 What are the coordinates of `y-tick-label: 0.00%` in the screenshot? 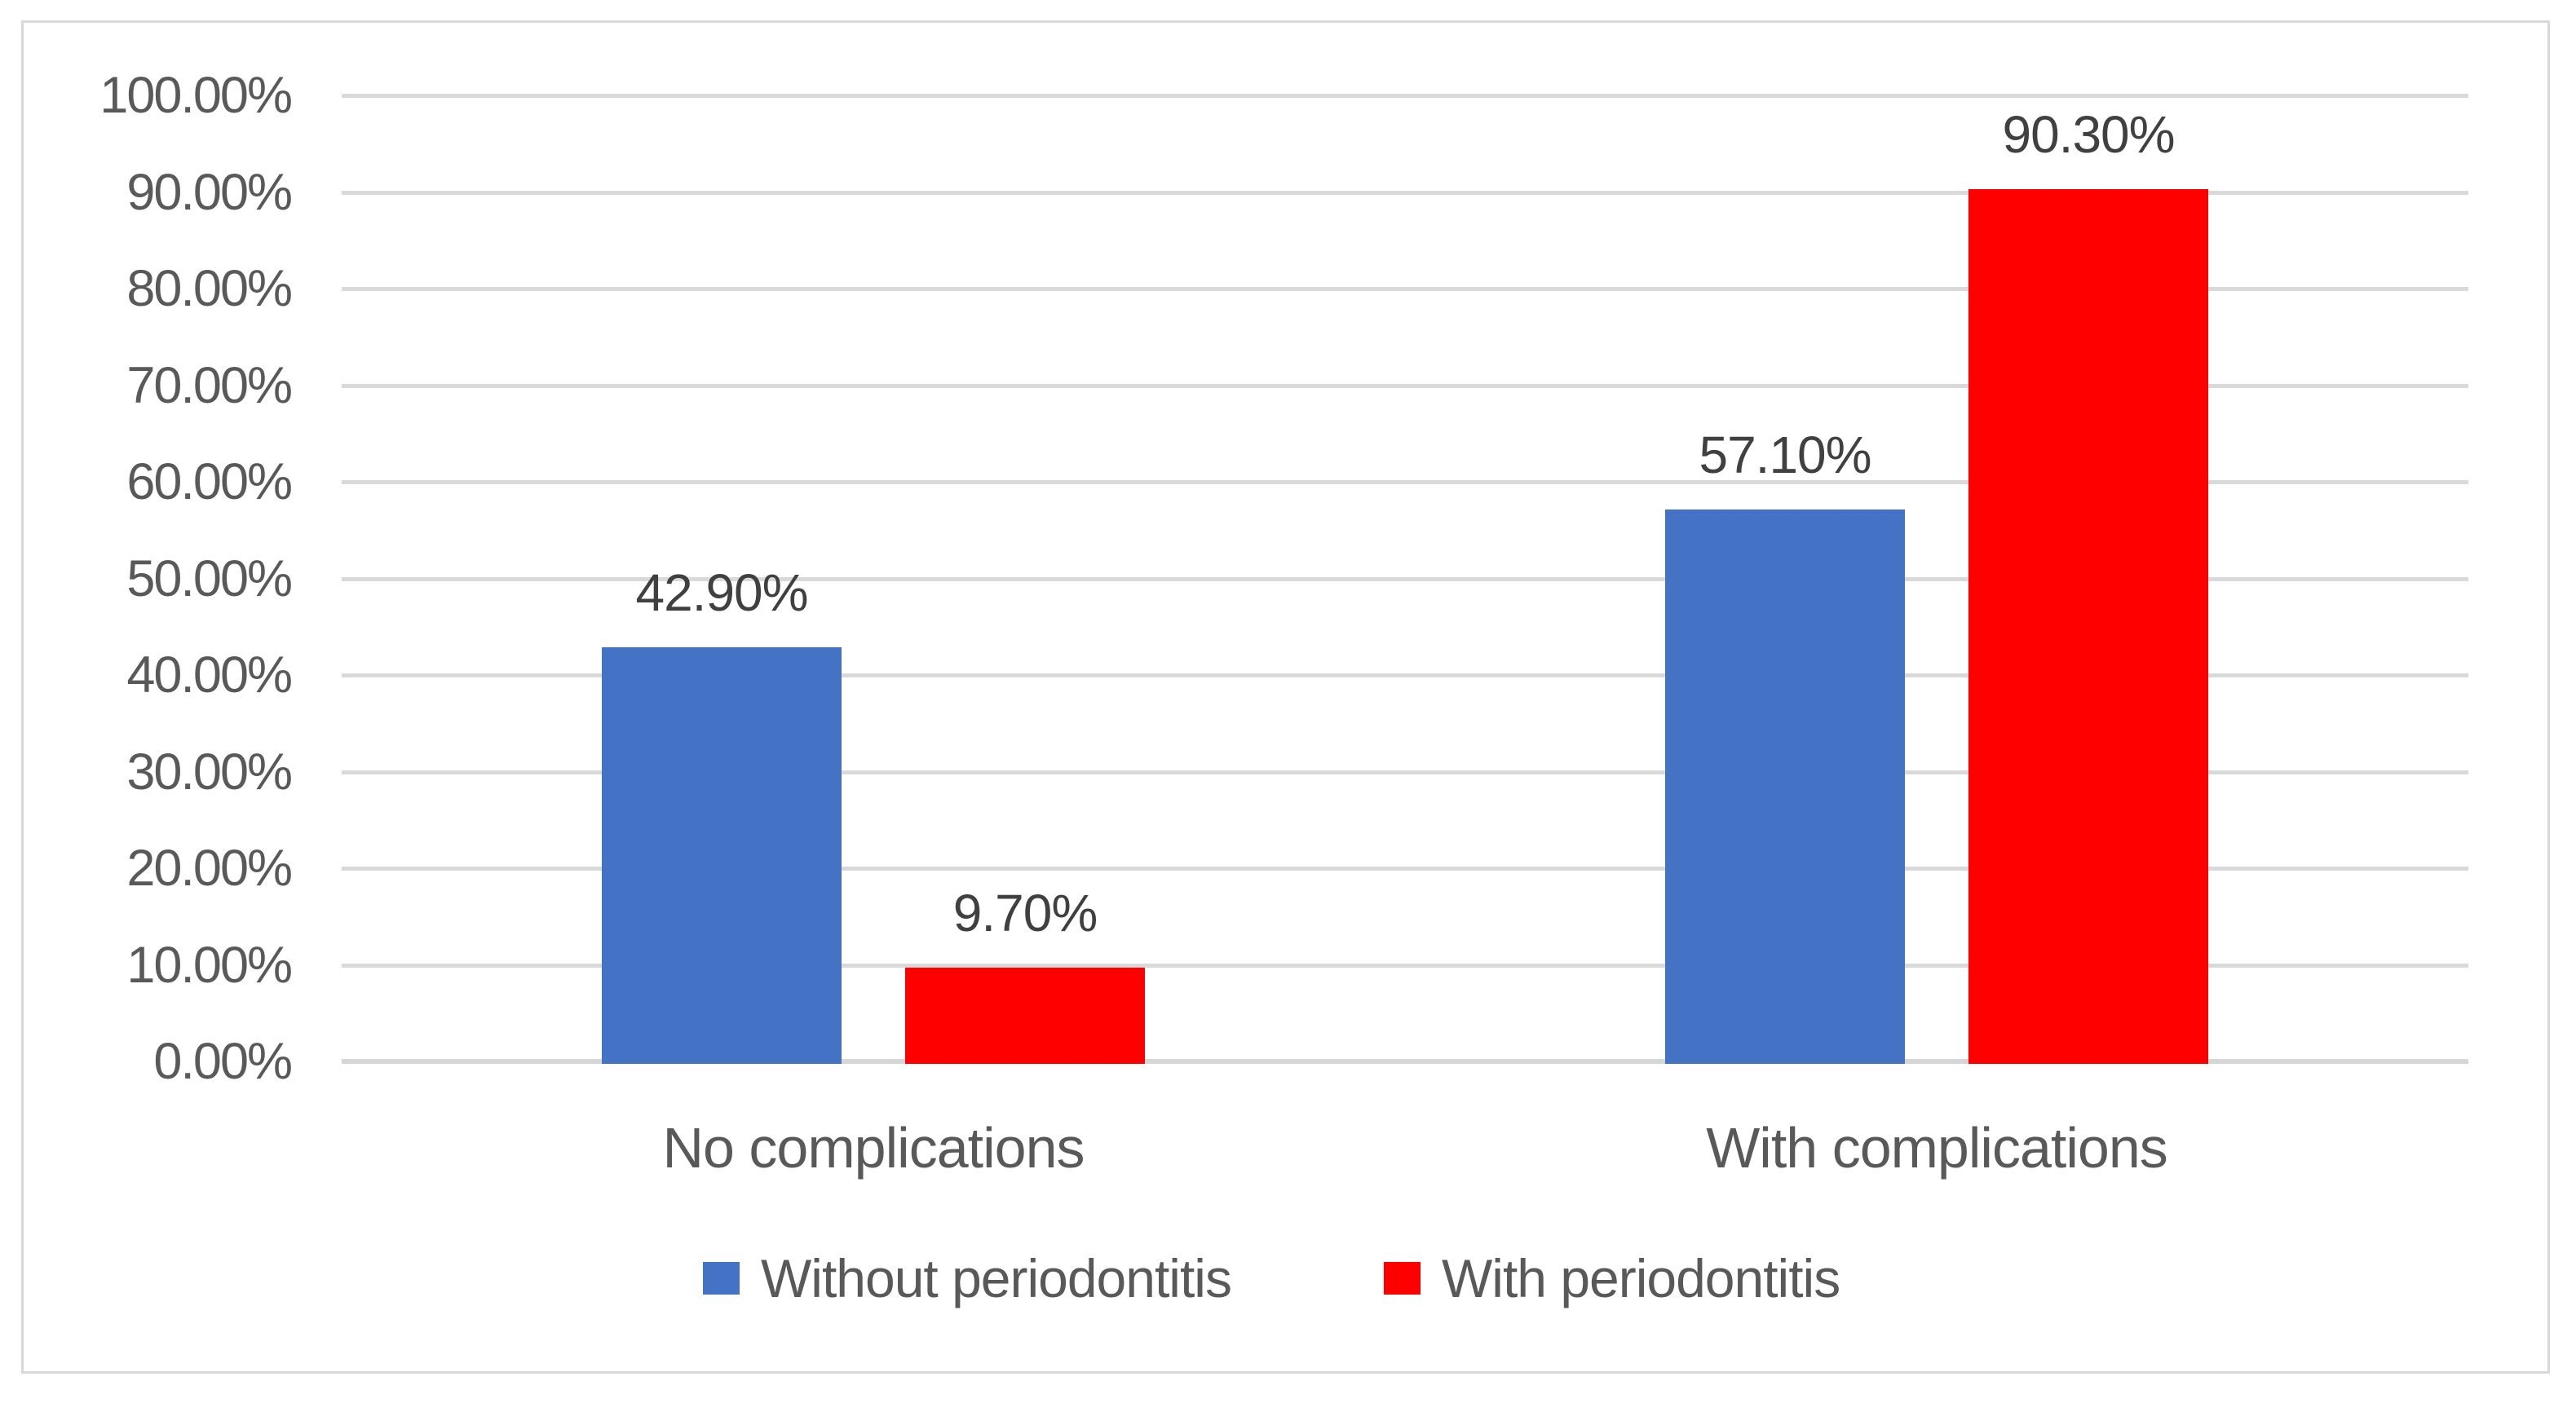 It's located at (223, 1061).